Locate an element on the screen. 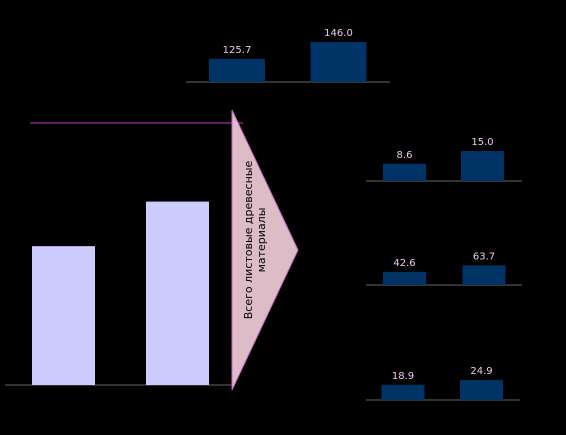  value-label: 18.9 is located at coordinates (403, 376).